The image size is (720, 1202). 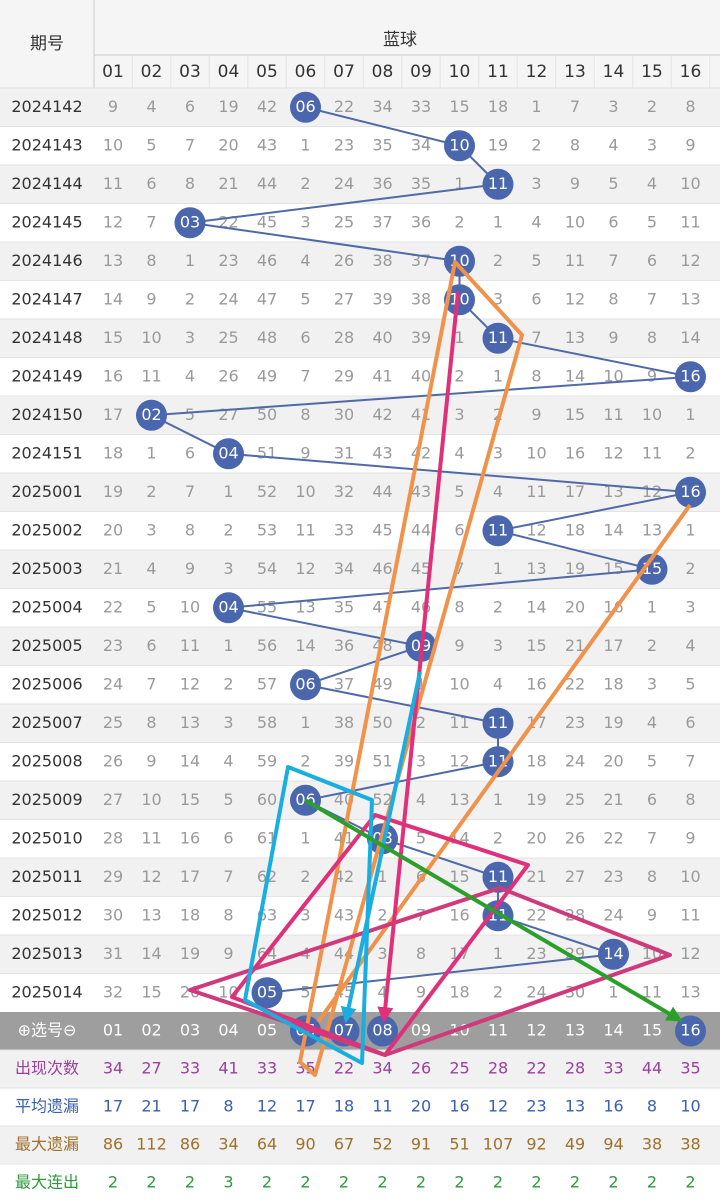 I want to click on issue: 2024146, so click(x=46, y=260).